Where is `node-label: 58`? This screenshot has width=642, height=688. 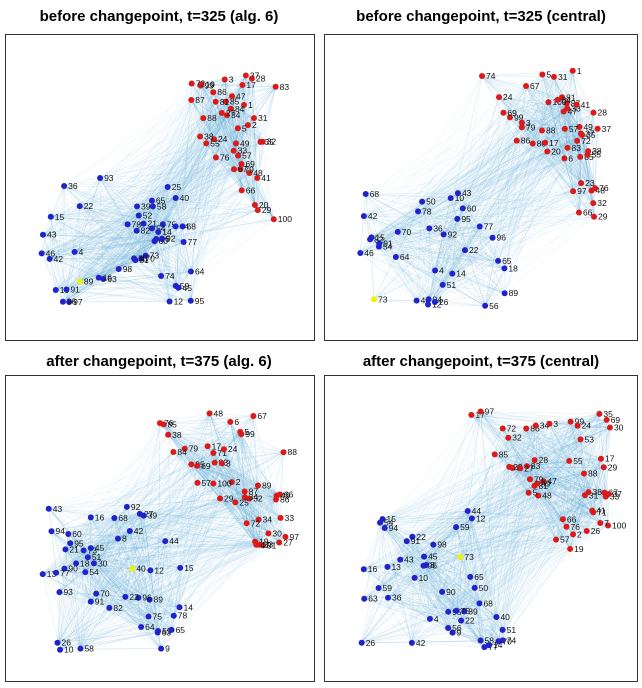
node-label: 58 is located at coordinates (162, 206).